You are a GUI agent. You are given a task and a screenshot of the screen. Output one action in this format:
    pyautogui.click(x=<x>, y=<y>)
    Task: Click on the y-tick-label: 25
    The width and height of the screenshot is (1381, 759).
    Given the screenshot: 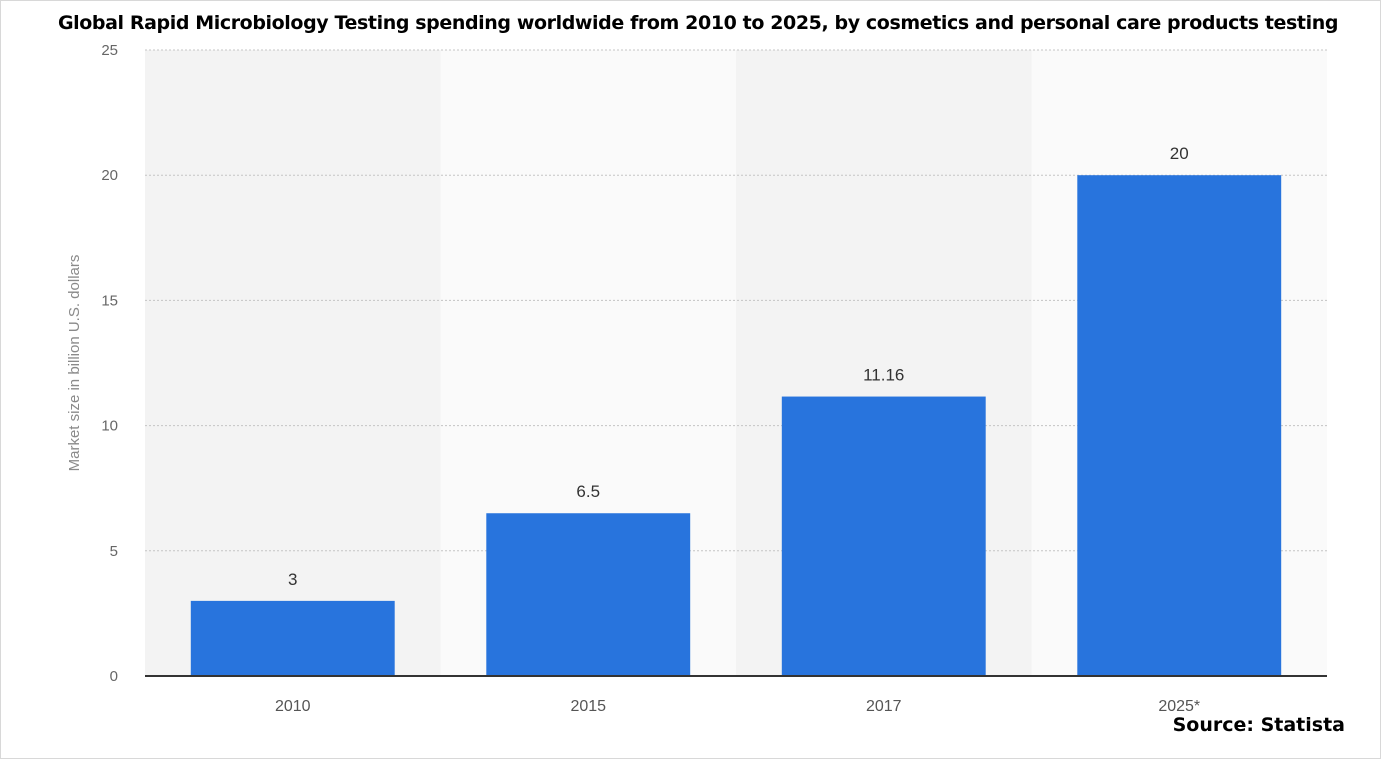 What is the action you would take?
    pyautogui.click(x=109, y=50)
    